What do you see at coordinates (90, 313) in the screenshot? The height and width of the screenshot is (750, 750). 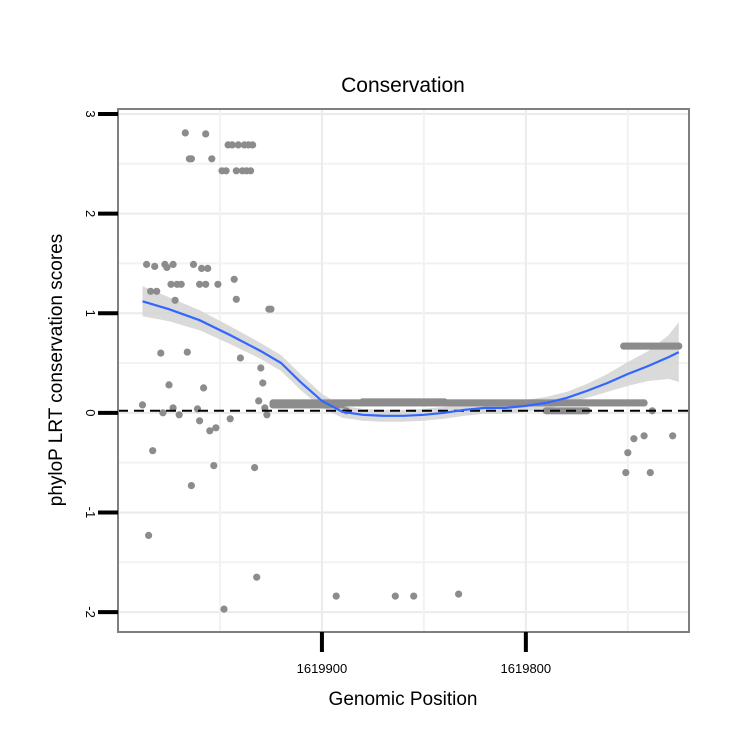 I see `y-tick-label: 1` at bounding box center [90, 313].